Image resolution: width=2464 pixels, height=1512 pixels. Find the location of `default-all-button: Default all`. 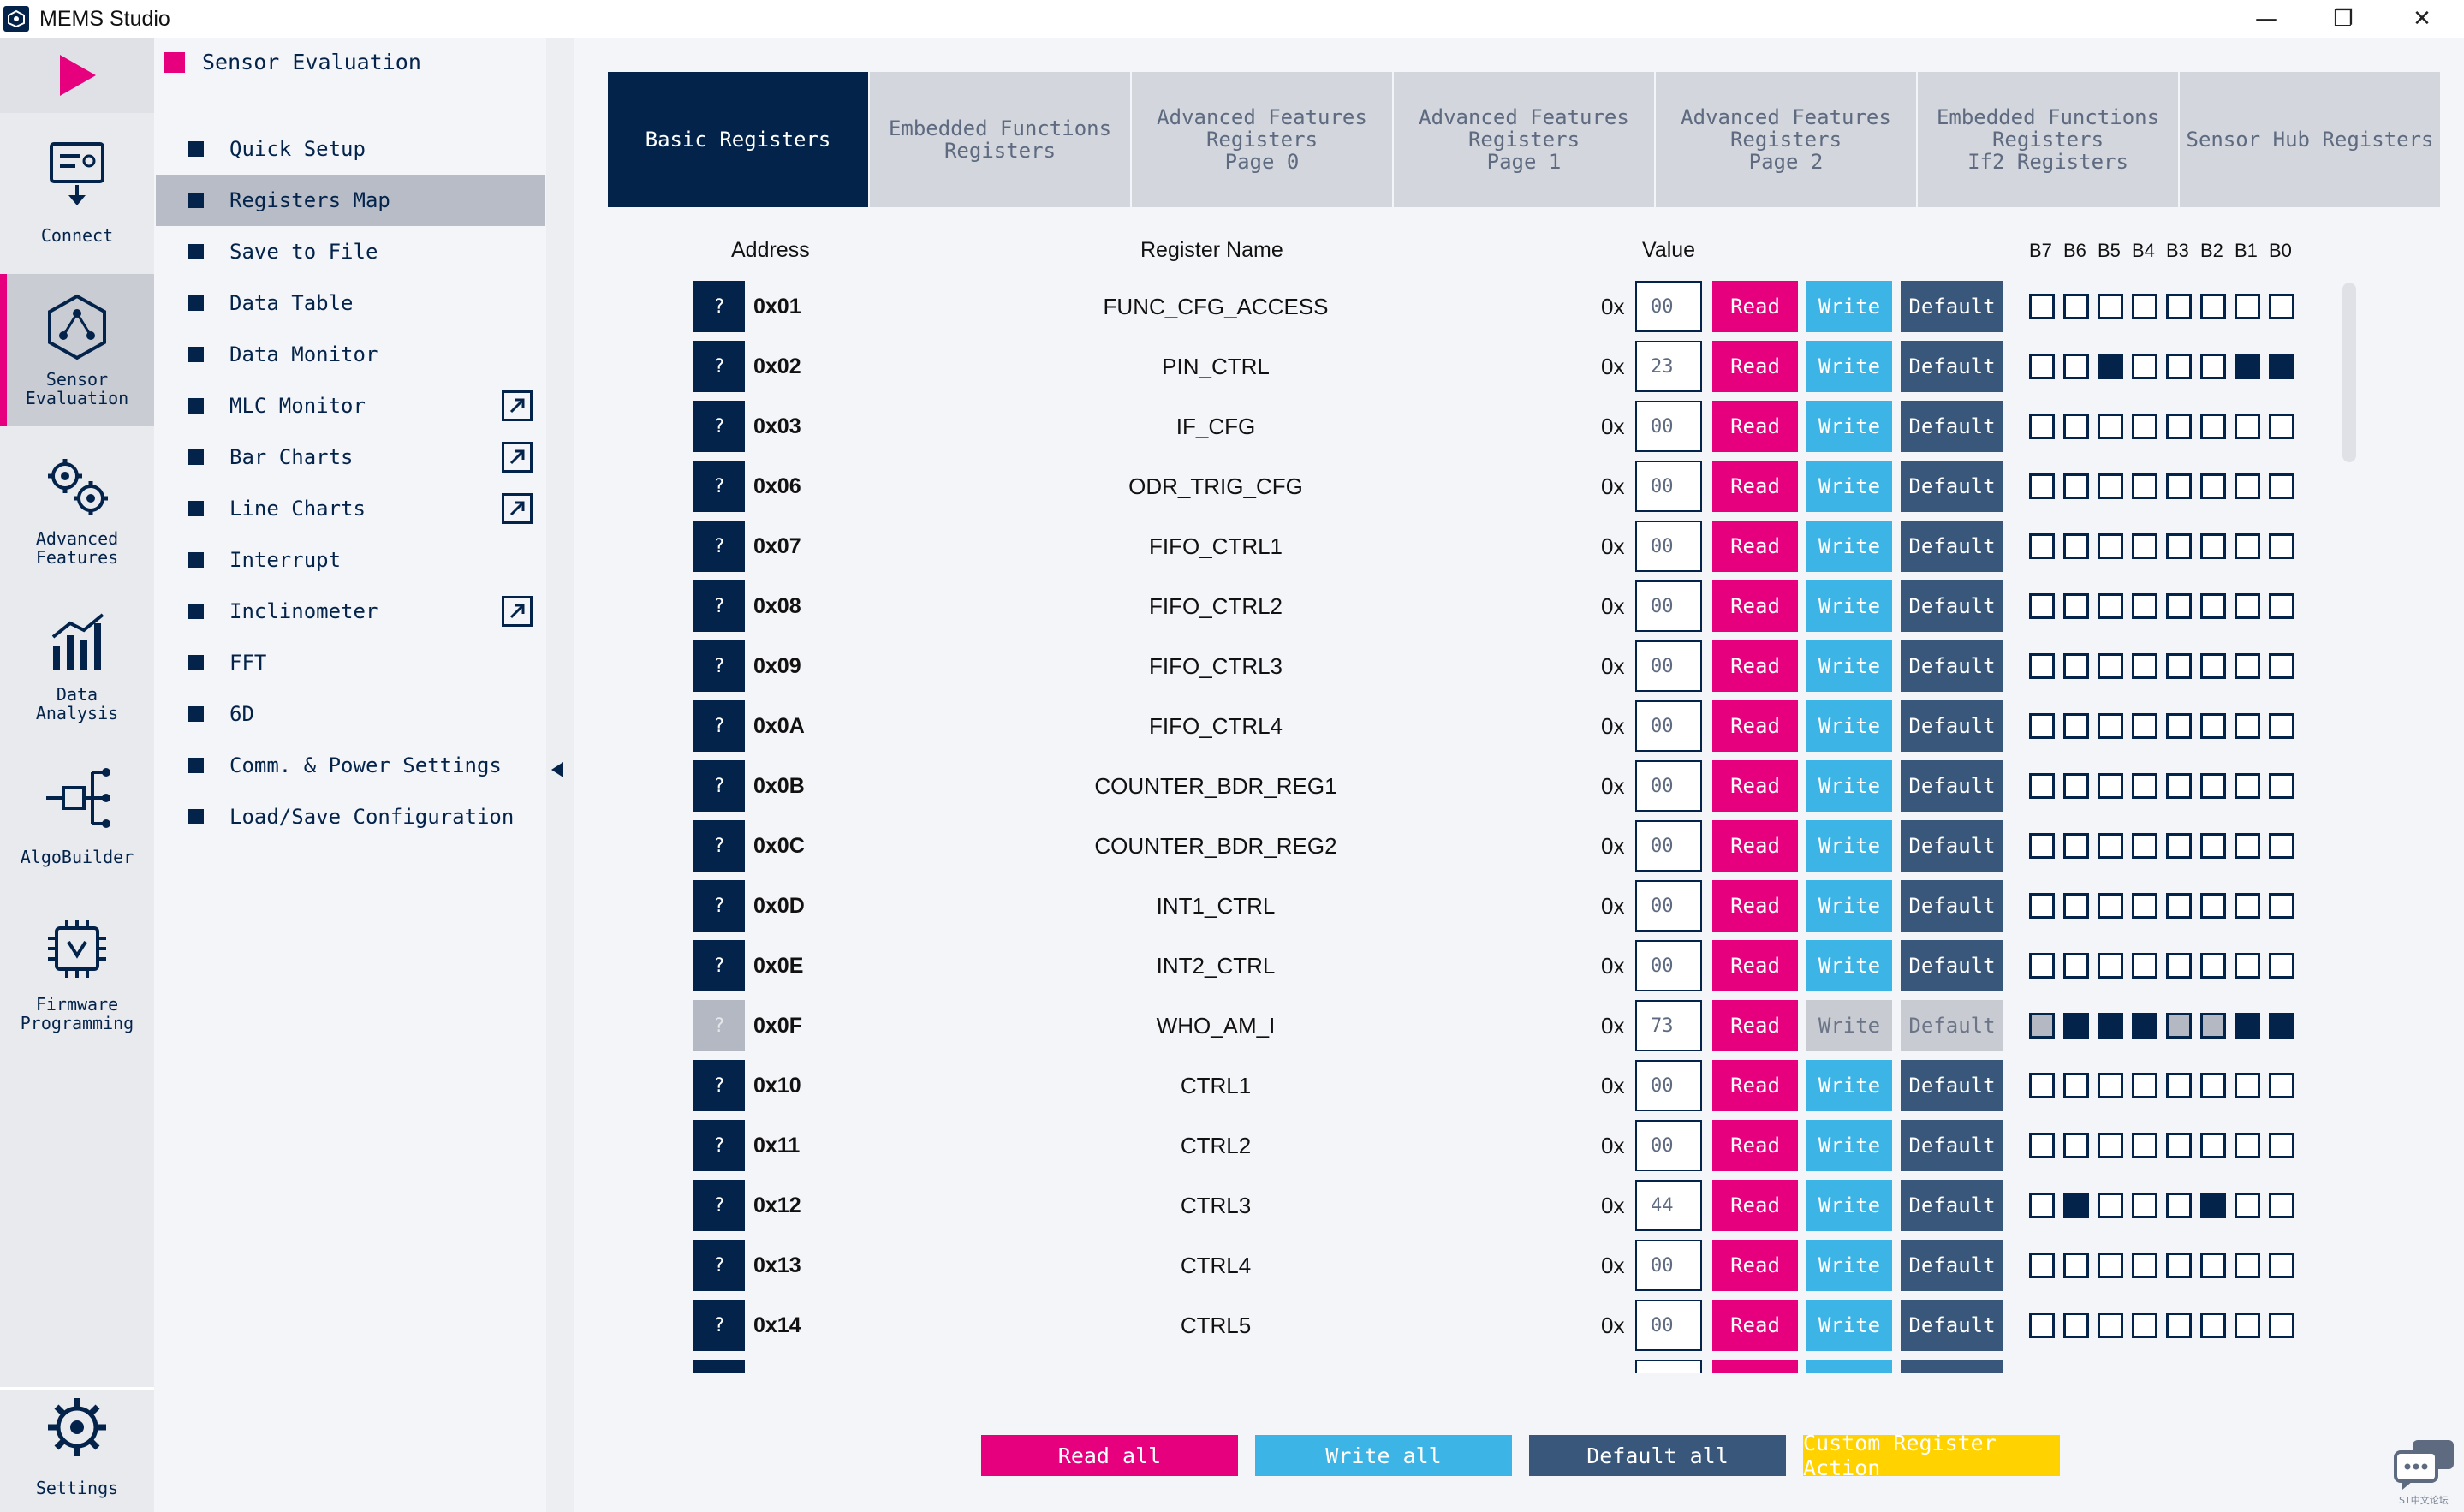

default-all-button: Default all is located at coordinates (1658, 1455).